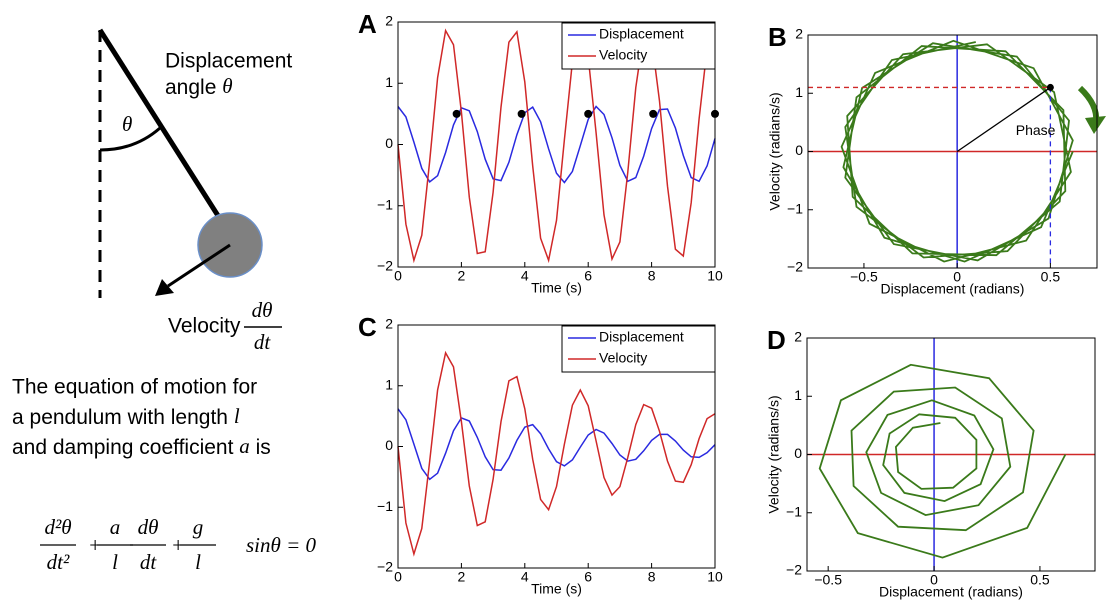 This screenshot has height=607, width=1114. I want to click on displacement-label: Displacement, so click(228, 61).